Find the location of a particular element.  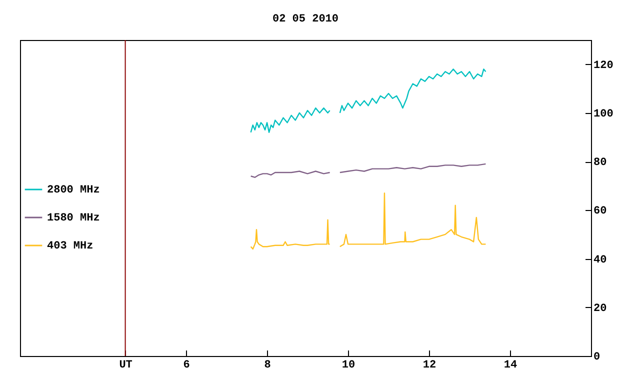

y-tick-label: 20 is located at coordinates (600, 308).